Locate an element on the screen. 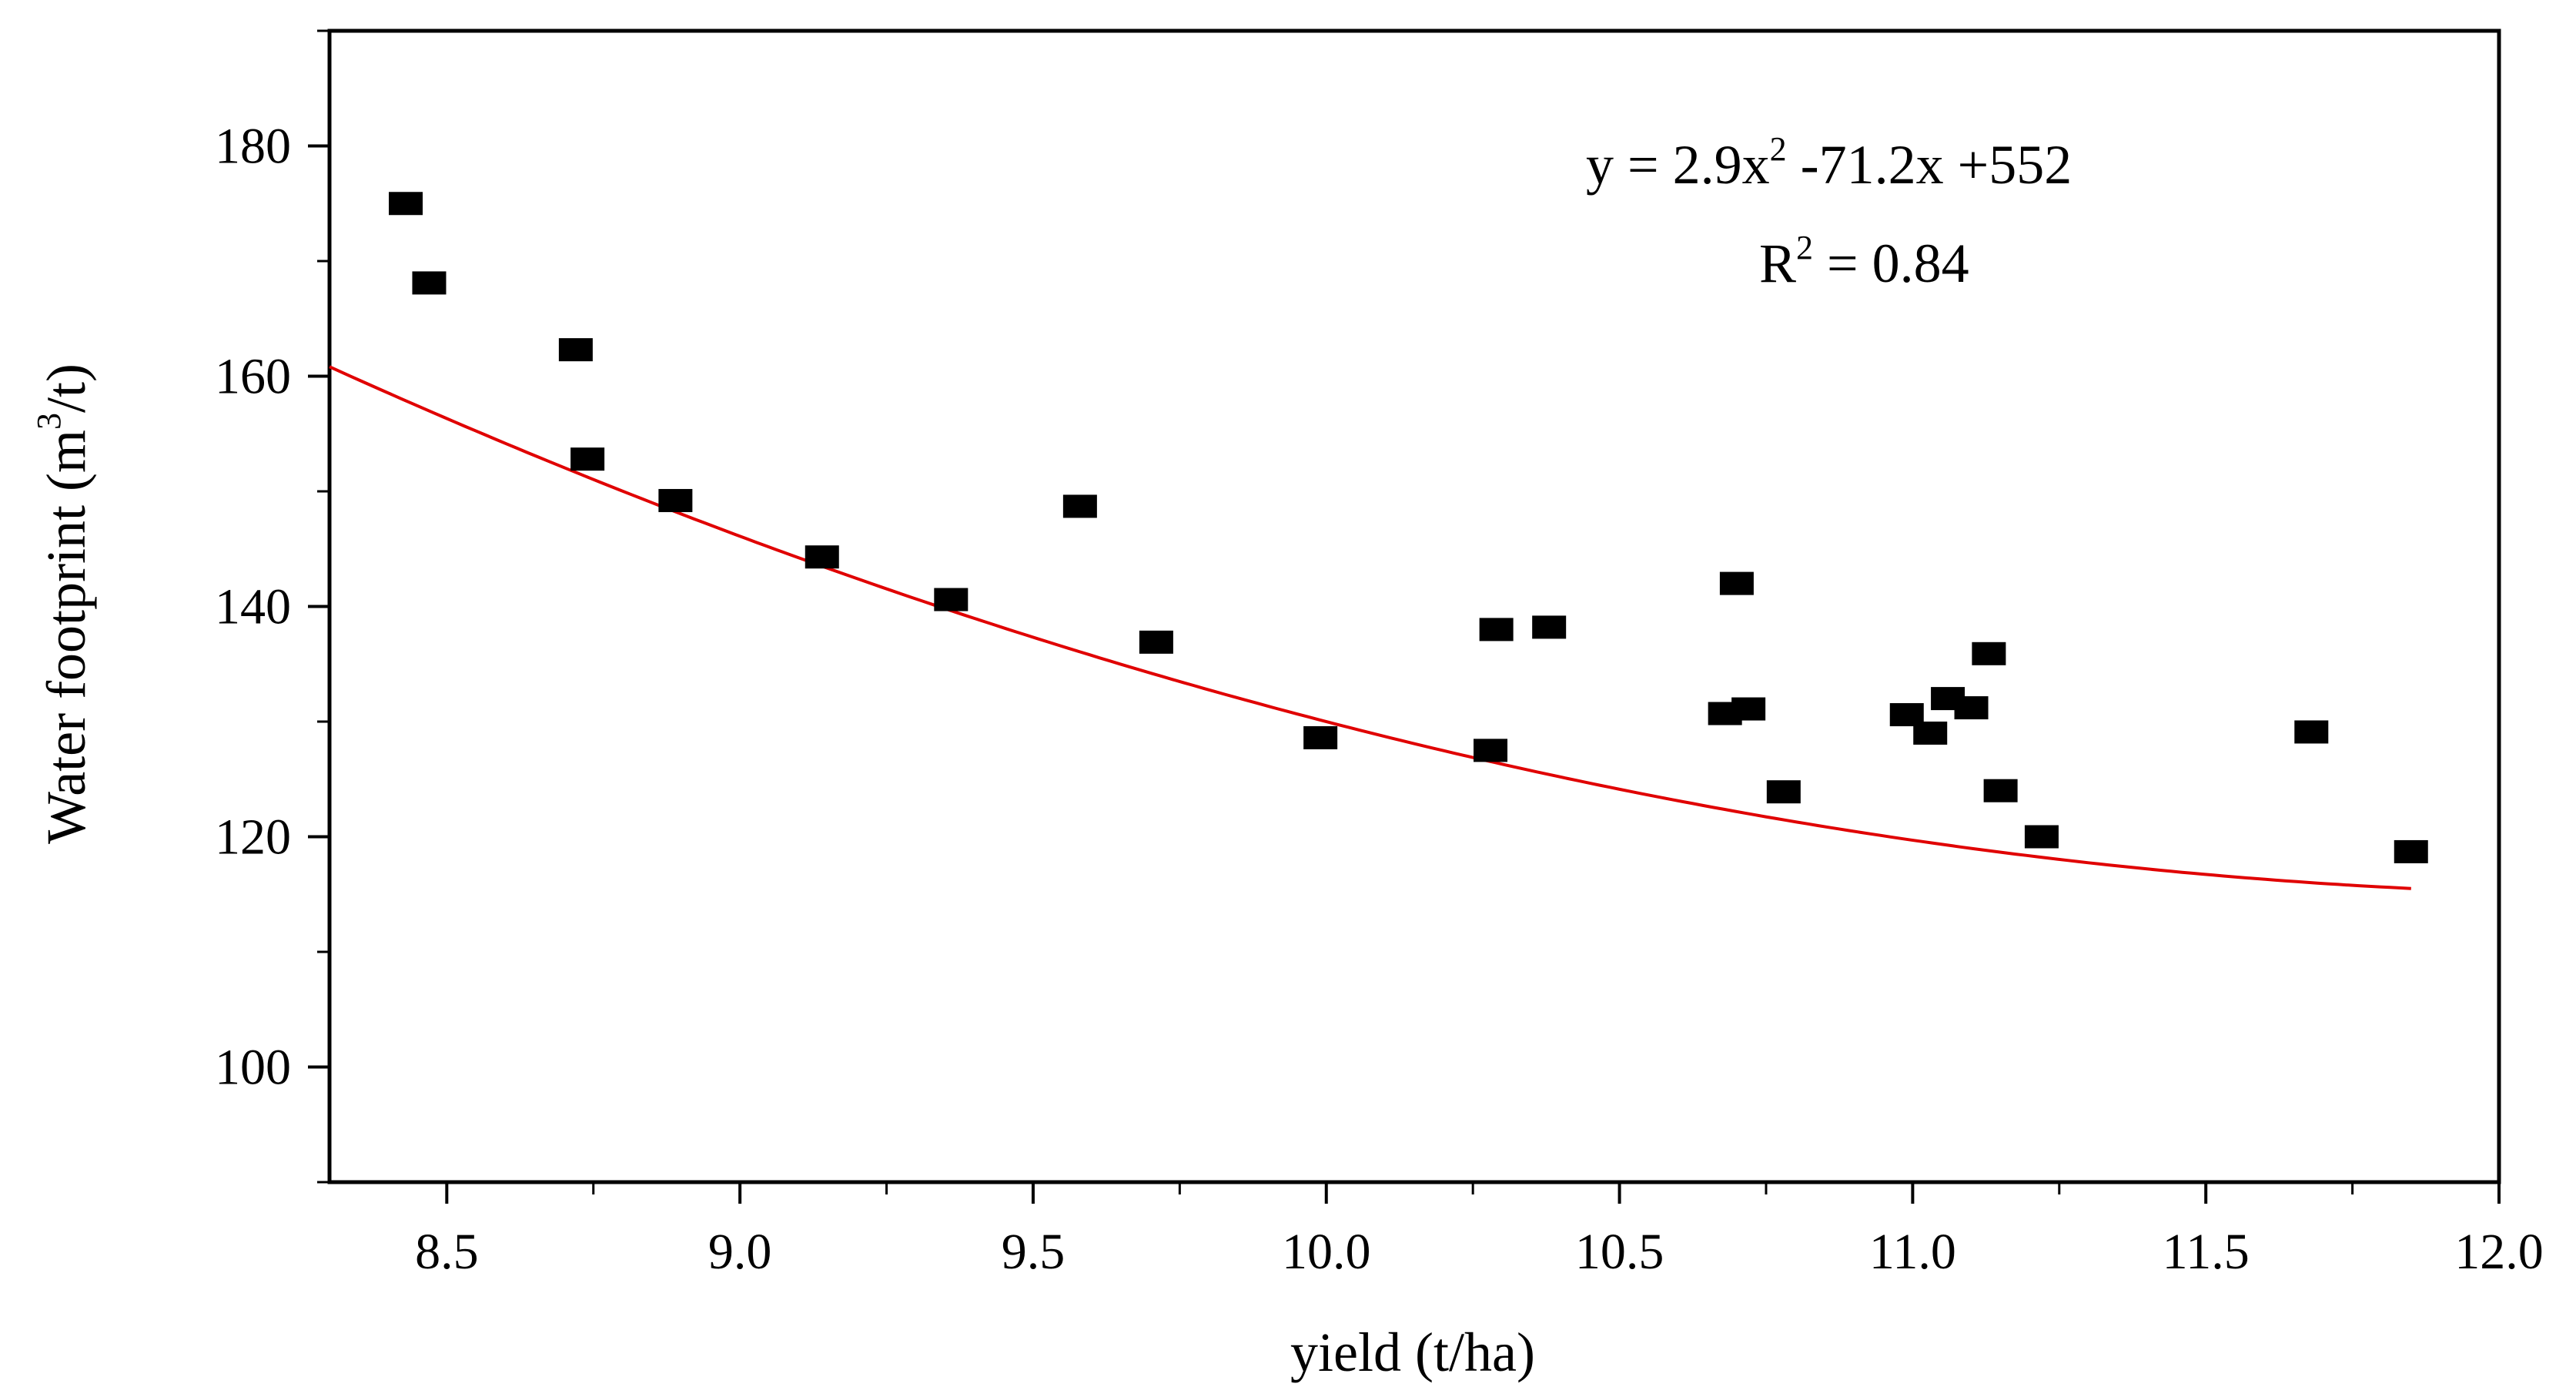 This screenshot has width=2576, height=1397. equation-y-part: y = 2.9x is located at coordinates (1678, 165).